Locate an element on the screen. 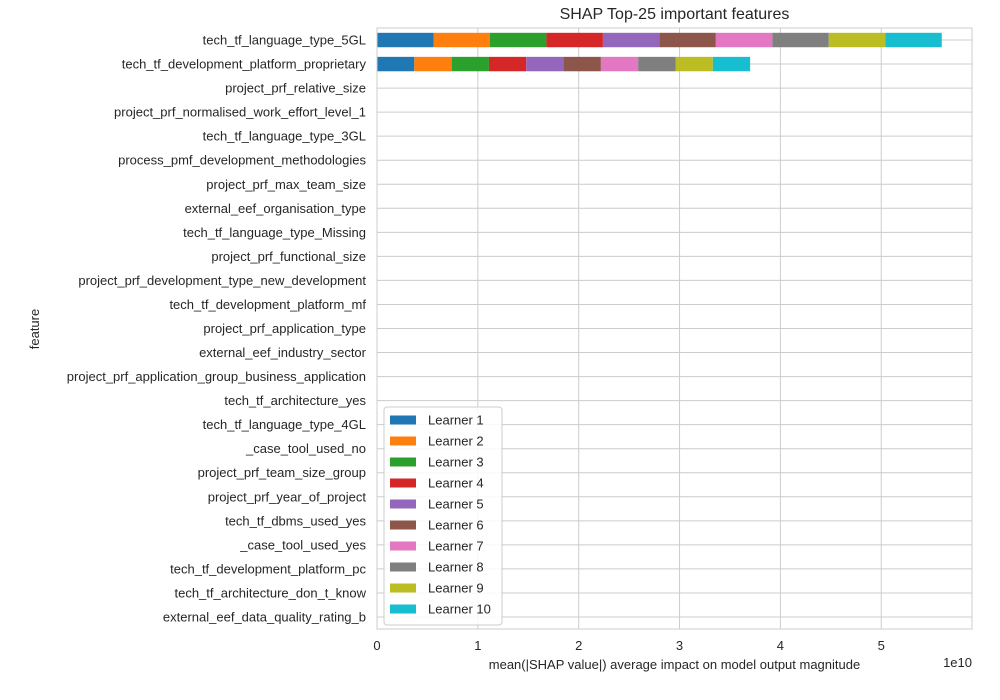  x-tick-label: 1 is located at coordinates (477, 645).